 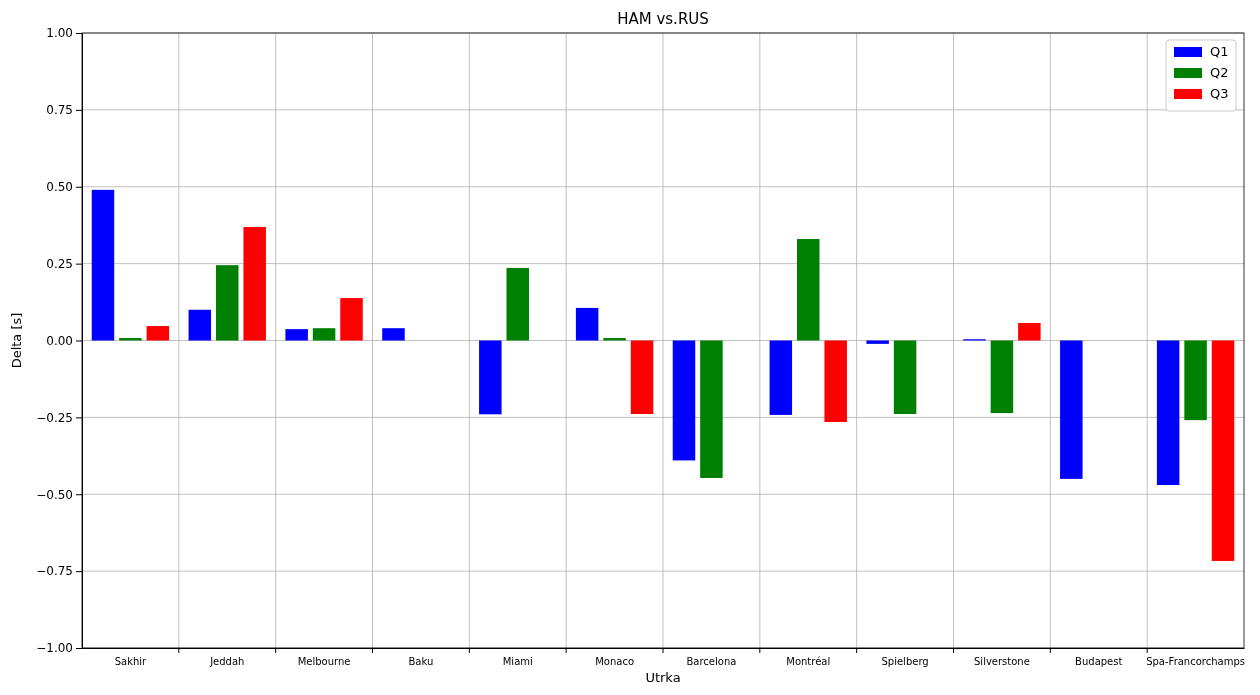 I want to click on y-tick-label: 0.75, so click(x=59, y=110).